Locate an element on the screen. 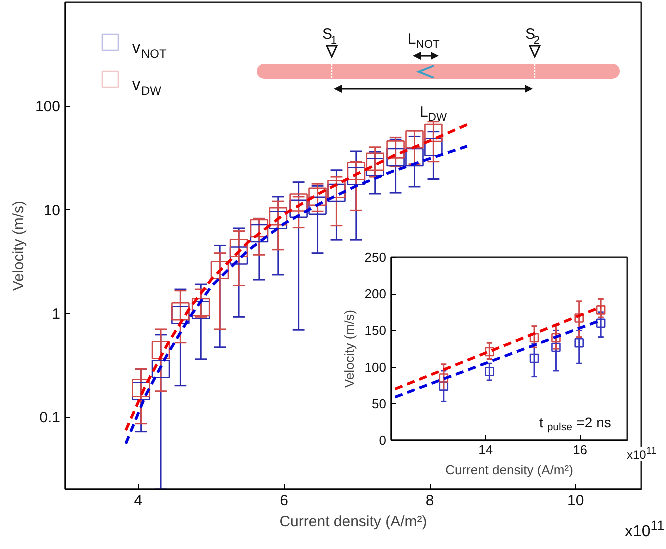 The height and width of the screenshot is (549, 666). text: x10$^{11}$ is located at coordinates (645, 529).